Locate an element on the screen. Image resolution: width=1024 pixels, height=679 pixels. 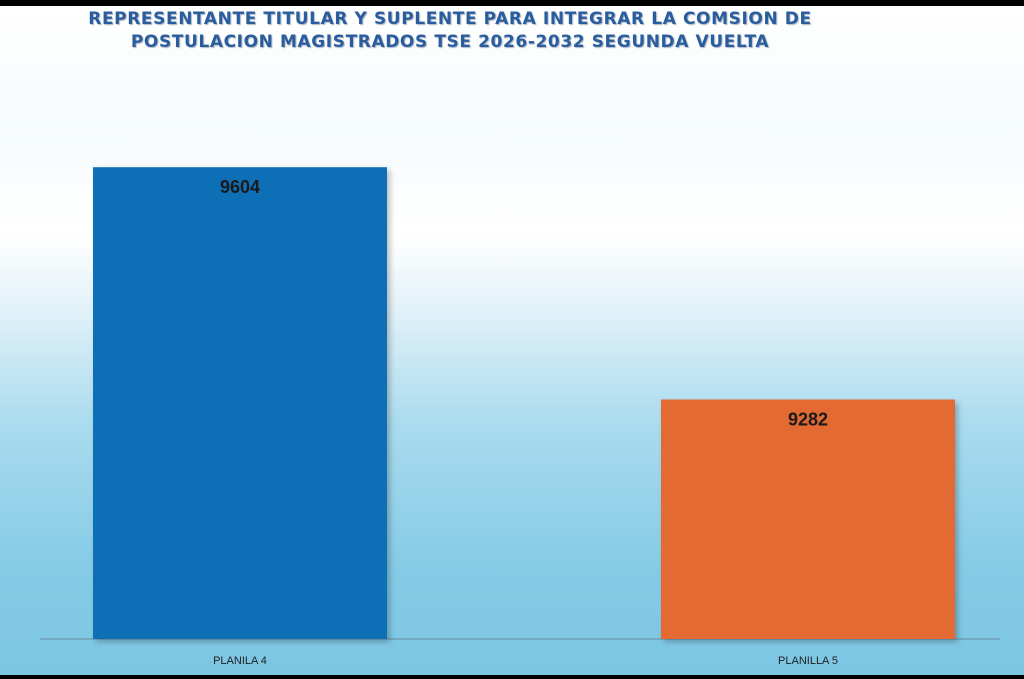
x-tick-label-2: PLANILLA 5 is located at coordinates (808, 661).